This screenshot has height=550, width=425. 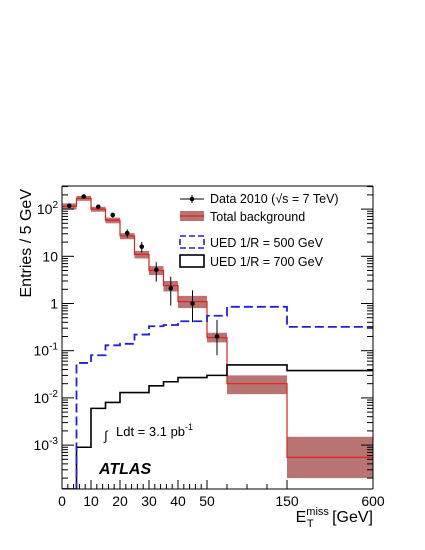 I want to click on luminosity-sup: -1, so click(x=189, y=427).